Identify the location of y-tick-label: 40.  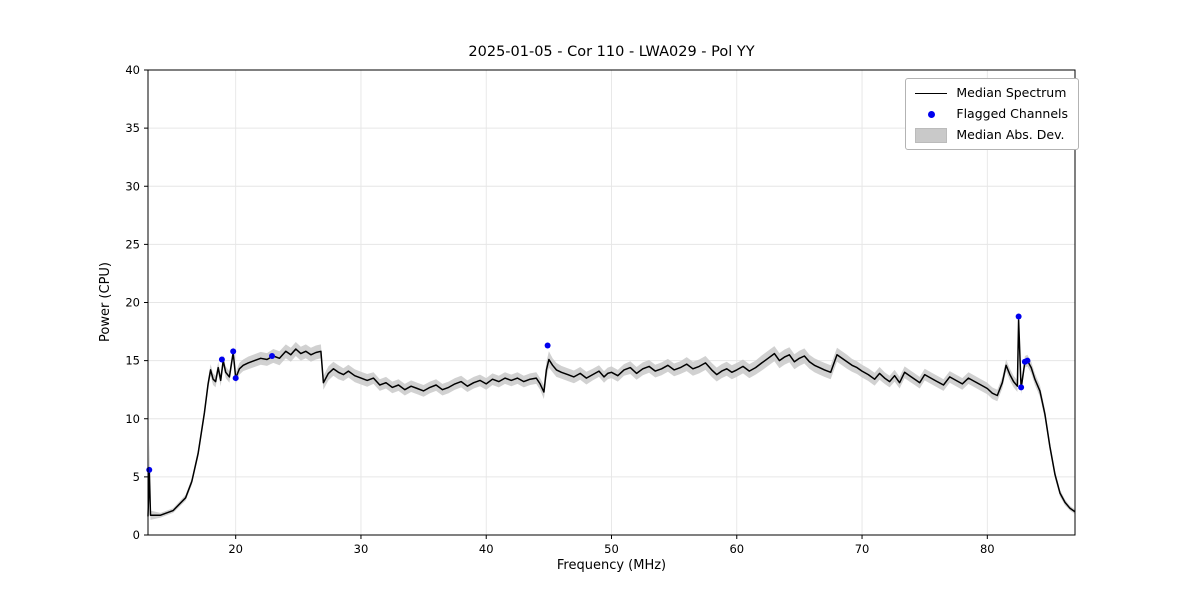
(132, 70).